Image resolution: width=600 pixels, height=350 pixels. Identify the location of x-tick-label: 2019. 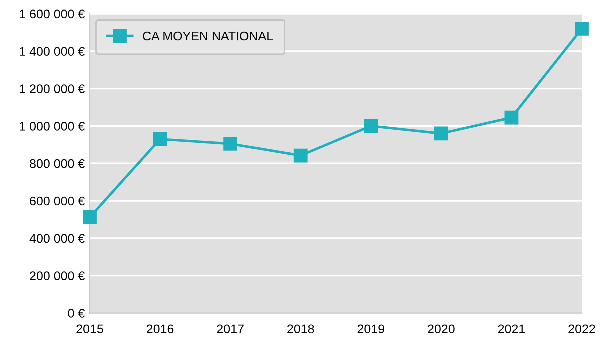
(371, 329).